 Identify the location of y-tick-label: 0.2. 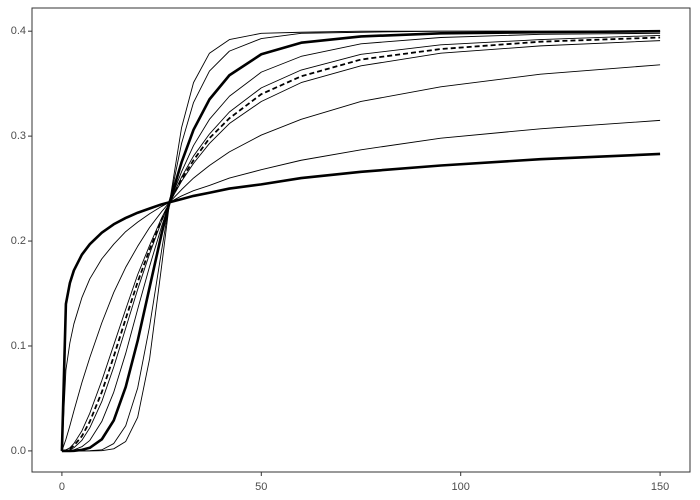
(18, 241).